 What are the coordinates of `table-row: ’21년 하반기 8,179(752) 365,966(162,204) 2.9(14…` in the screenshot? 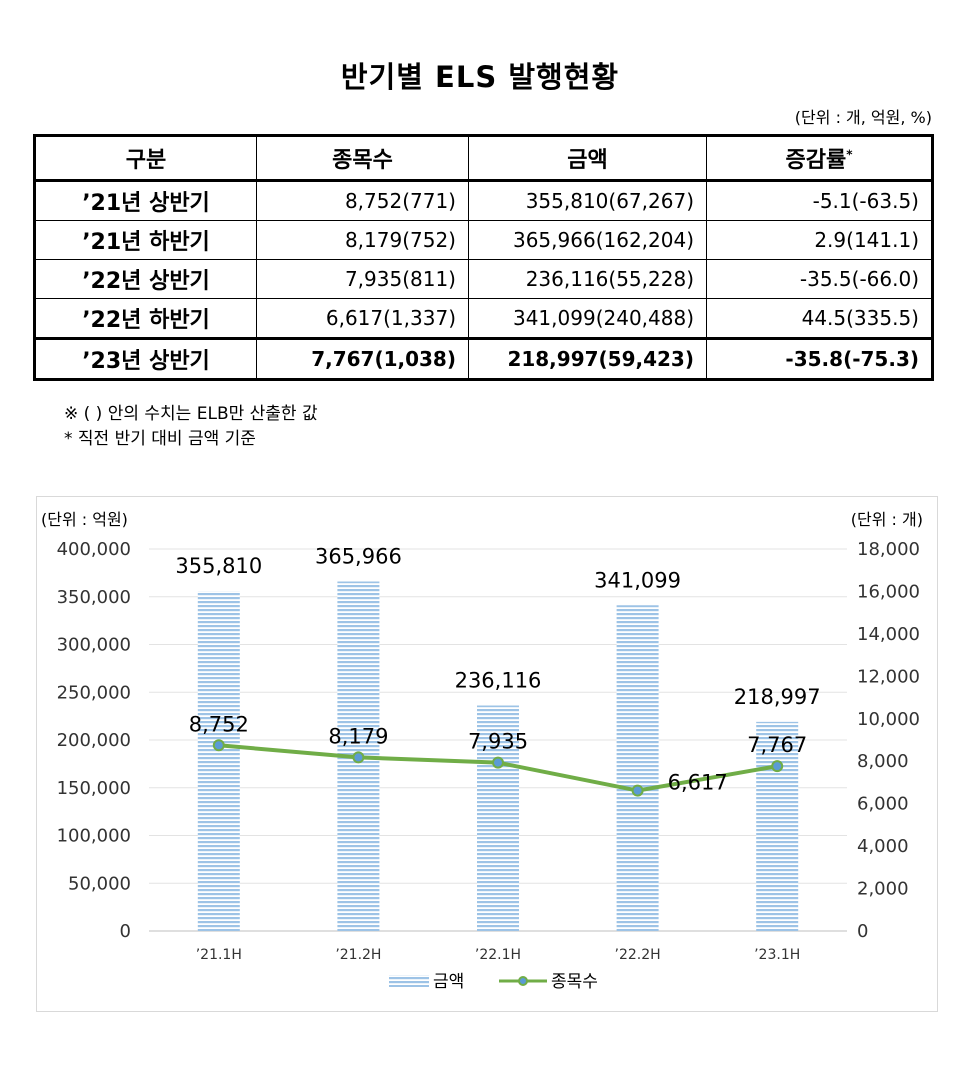 It's located at (483, 240).